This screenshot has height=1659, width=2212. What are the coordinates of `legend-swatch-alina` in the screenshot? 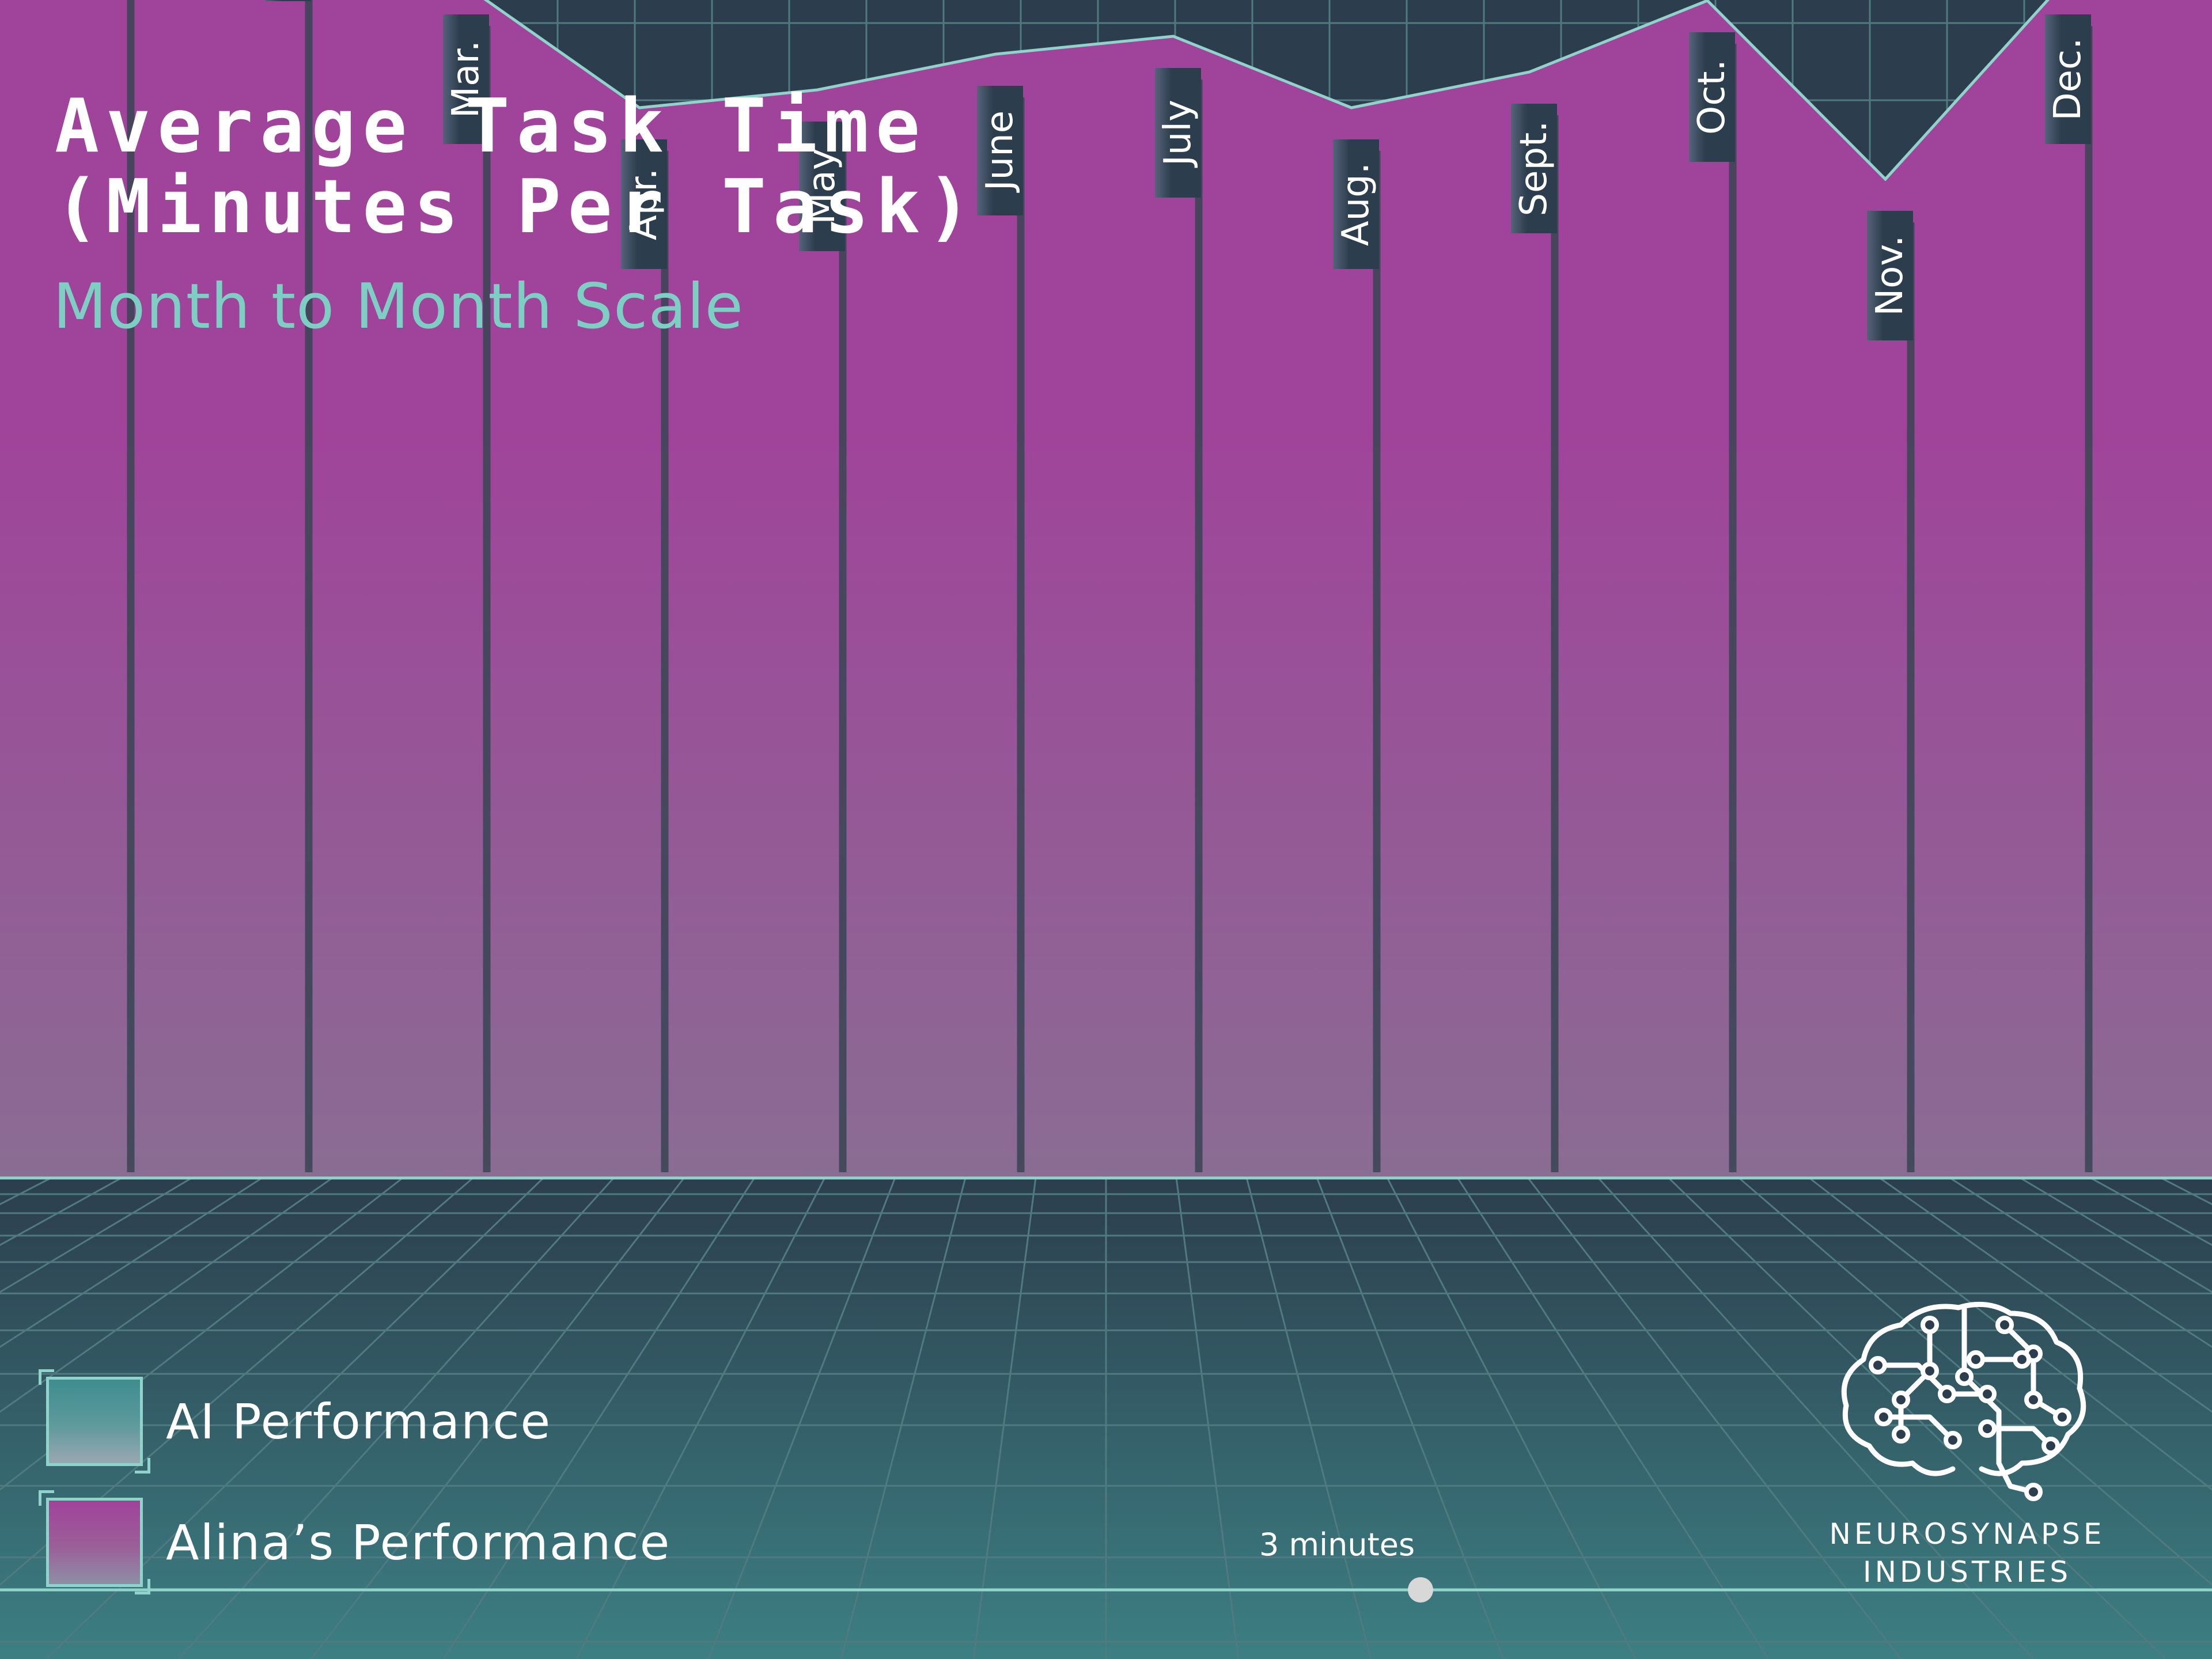 It's located at (94, 1542).